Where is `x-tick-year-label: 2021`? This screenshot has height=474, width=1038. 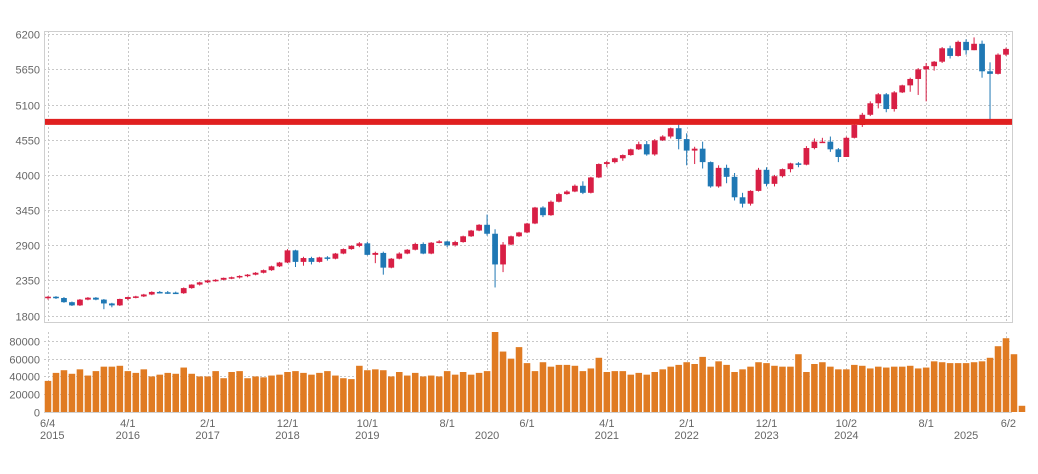
x-tick-year-label: 2021 is located at coordinates (607, 436).